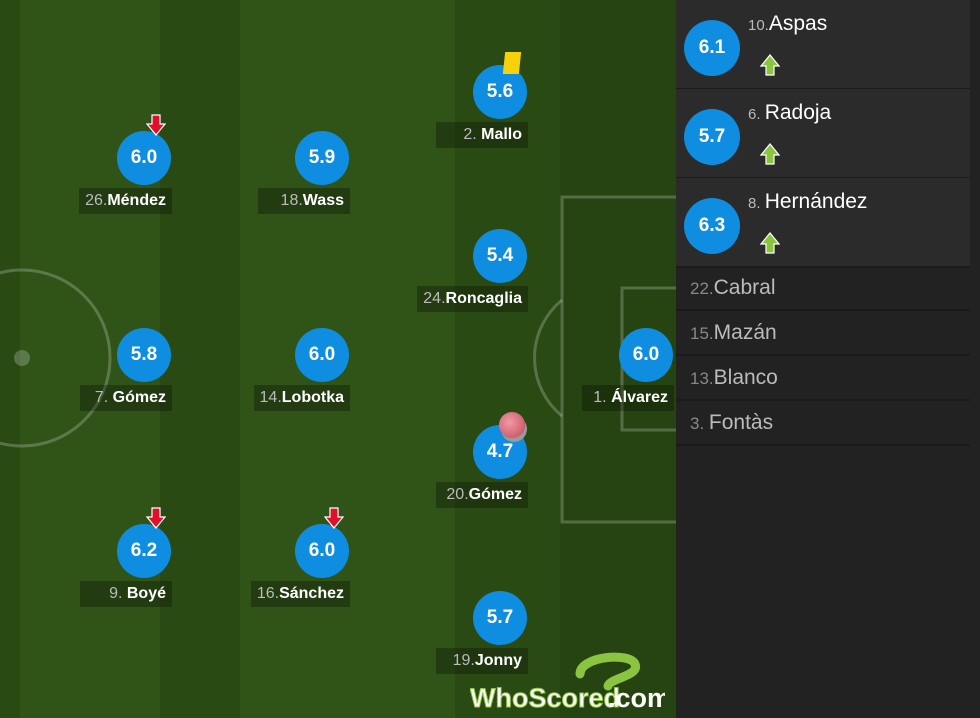  I want to click on bench-row: 15.Mazán, so click(823, 334).